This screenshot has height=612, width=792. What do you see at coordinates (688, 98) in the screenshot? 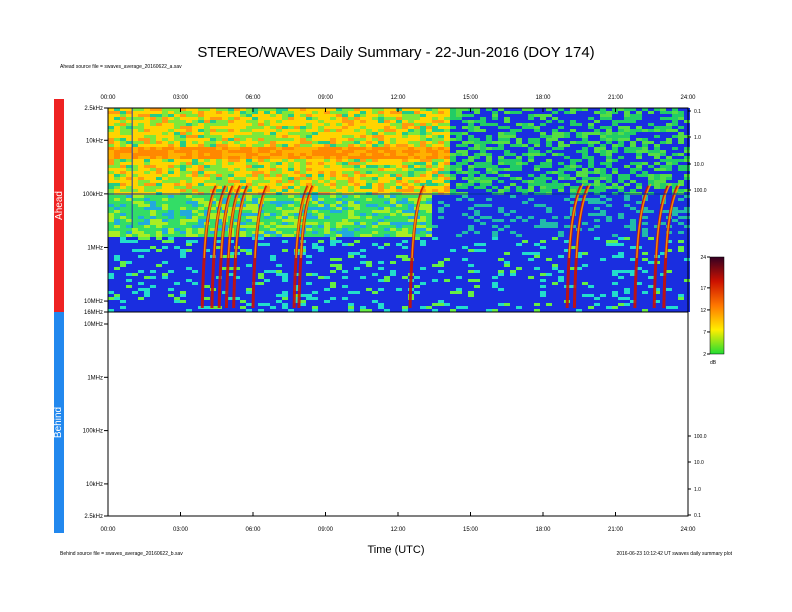
I see `x-tick-label-top: 24:00` at bounding box center [688, 98].